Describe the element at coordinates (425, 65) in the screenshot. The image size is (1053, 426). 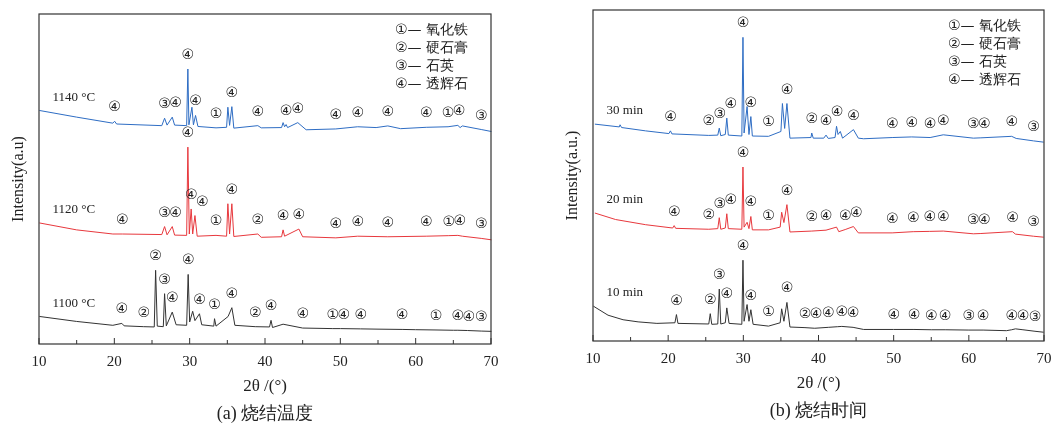
I see `annotation: ③— 石英` at that location.